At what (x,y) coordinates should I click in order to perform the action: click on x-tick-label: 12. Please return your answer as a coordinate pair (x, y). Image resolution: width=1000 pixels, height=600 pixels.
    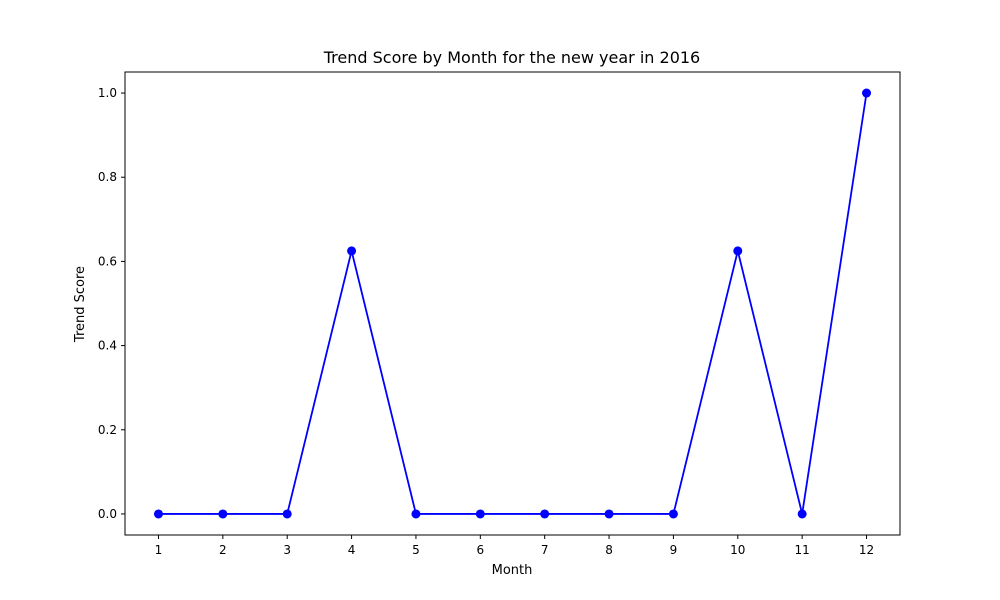
    Looking at the image, I should click on (866, 550).